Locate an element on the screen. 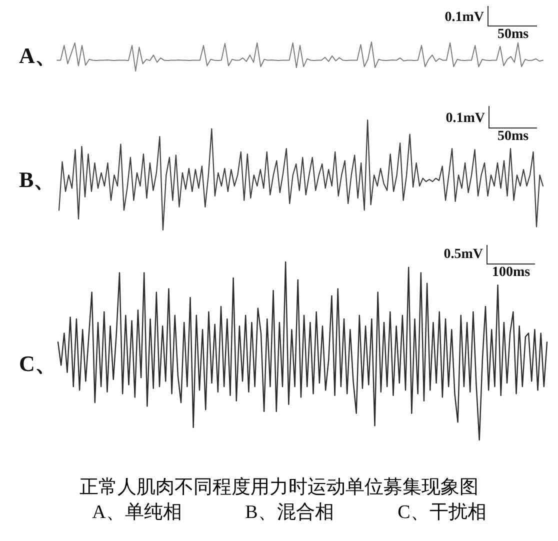  panel-label: B、 is located at coordinates (37, 179).